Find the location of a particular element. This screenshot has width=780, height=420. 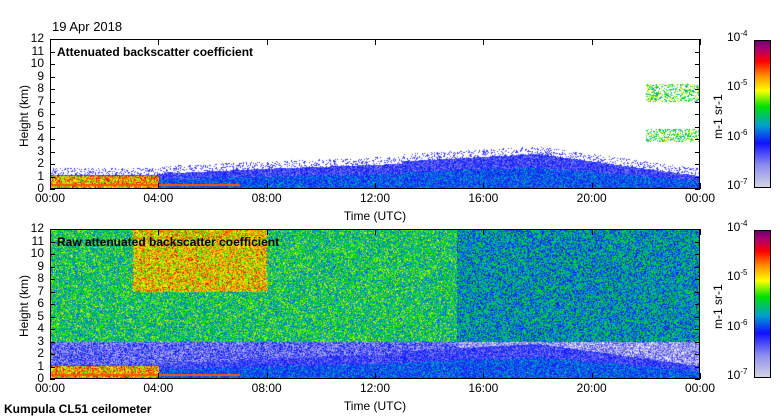

y-tick-label: 6 is located at coordinates (40, 113).